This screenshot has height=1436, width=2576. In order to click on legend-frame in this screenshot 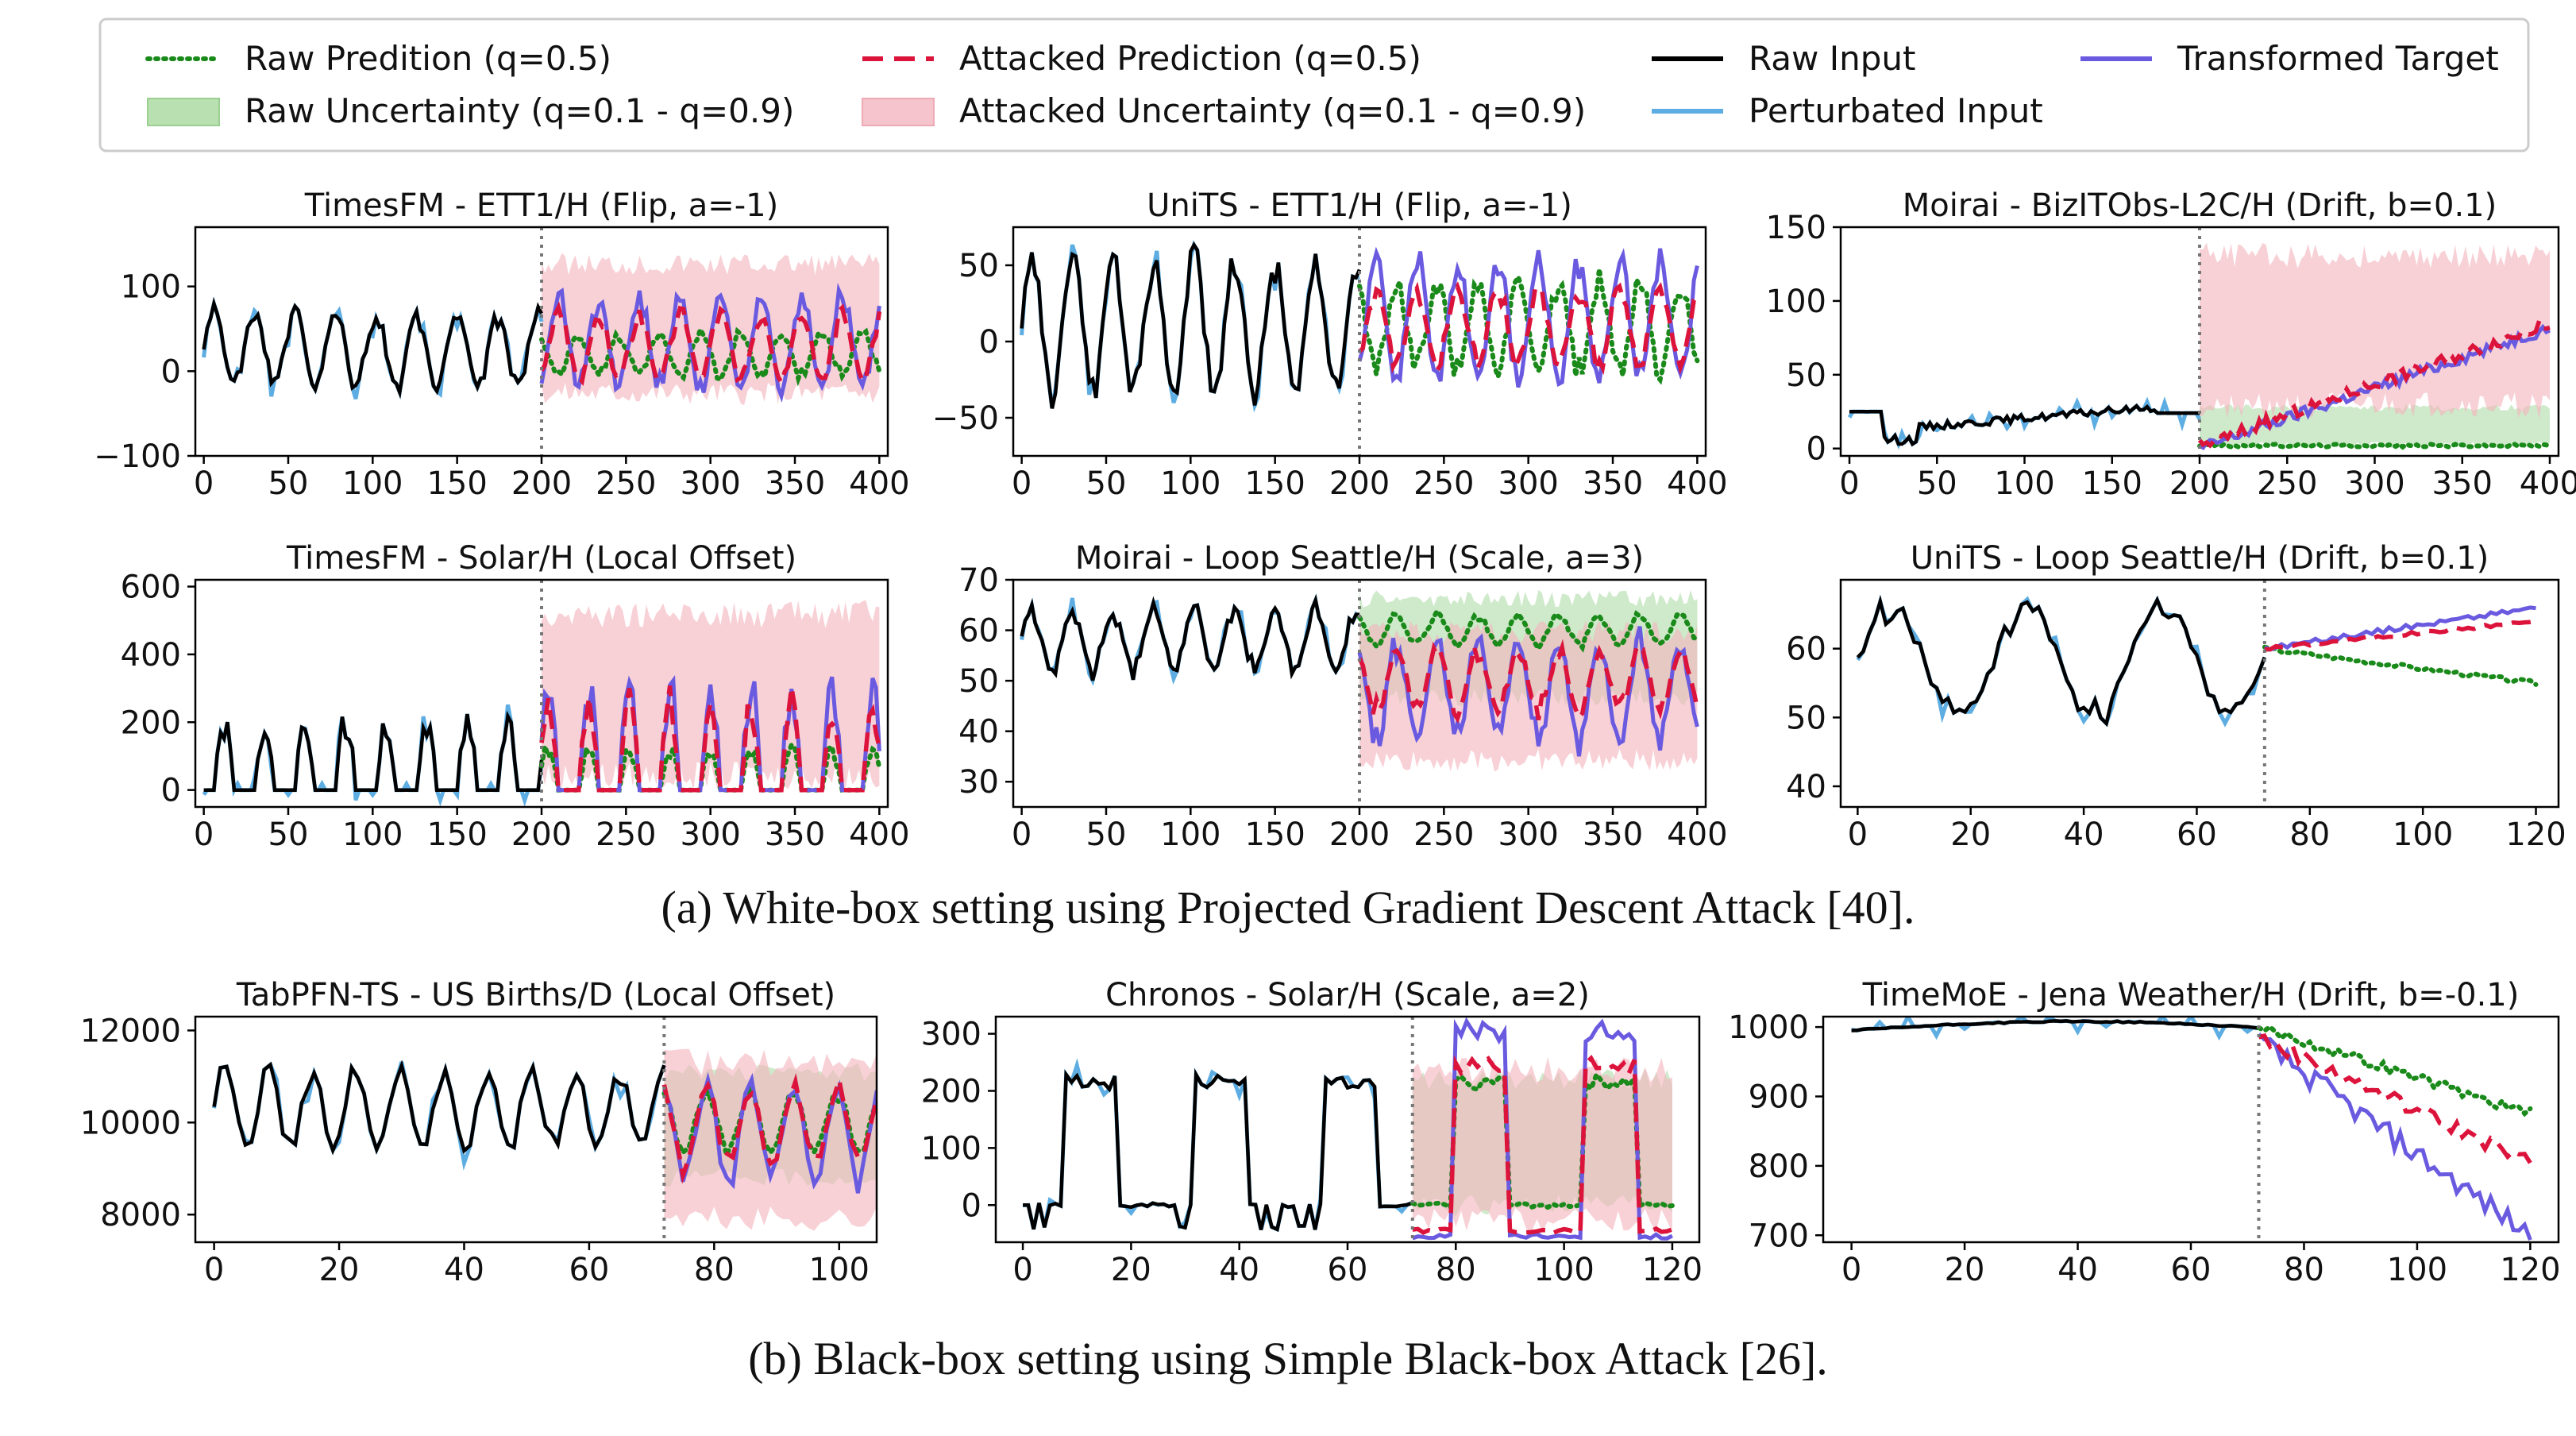, I will do `click(1314, 84)`.